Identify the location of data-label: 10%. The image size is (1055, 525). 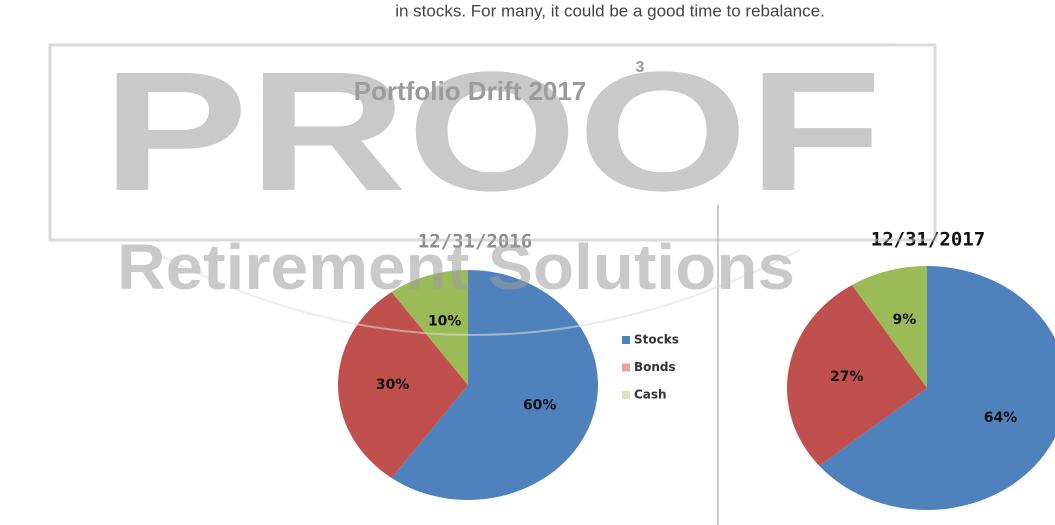
(445, 322).